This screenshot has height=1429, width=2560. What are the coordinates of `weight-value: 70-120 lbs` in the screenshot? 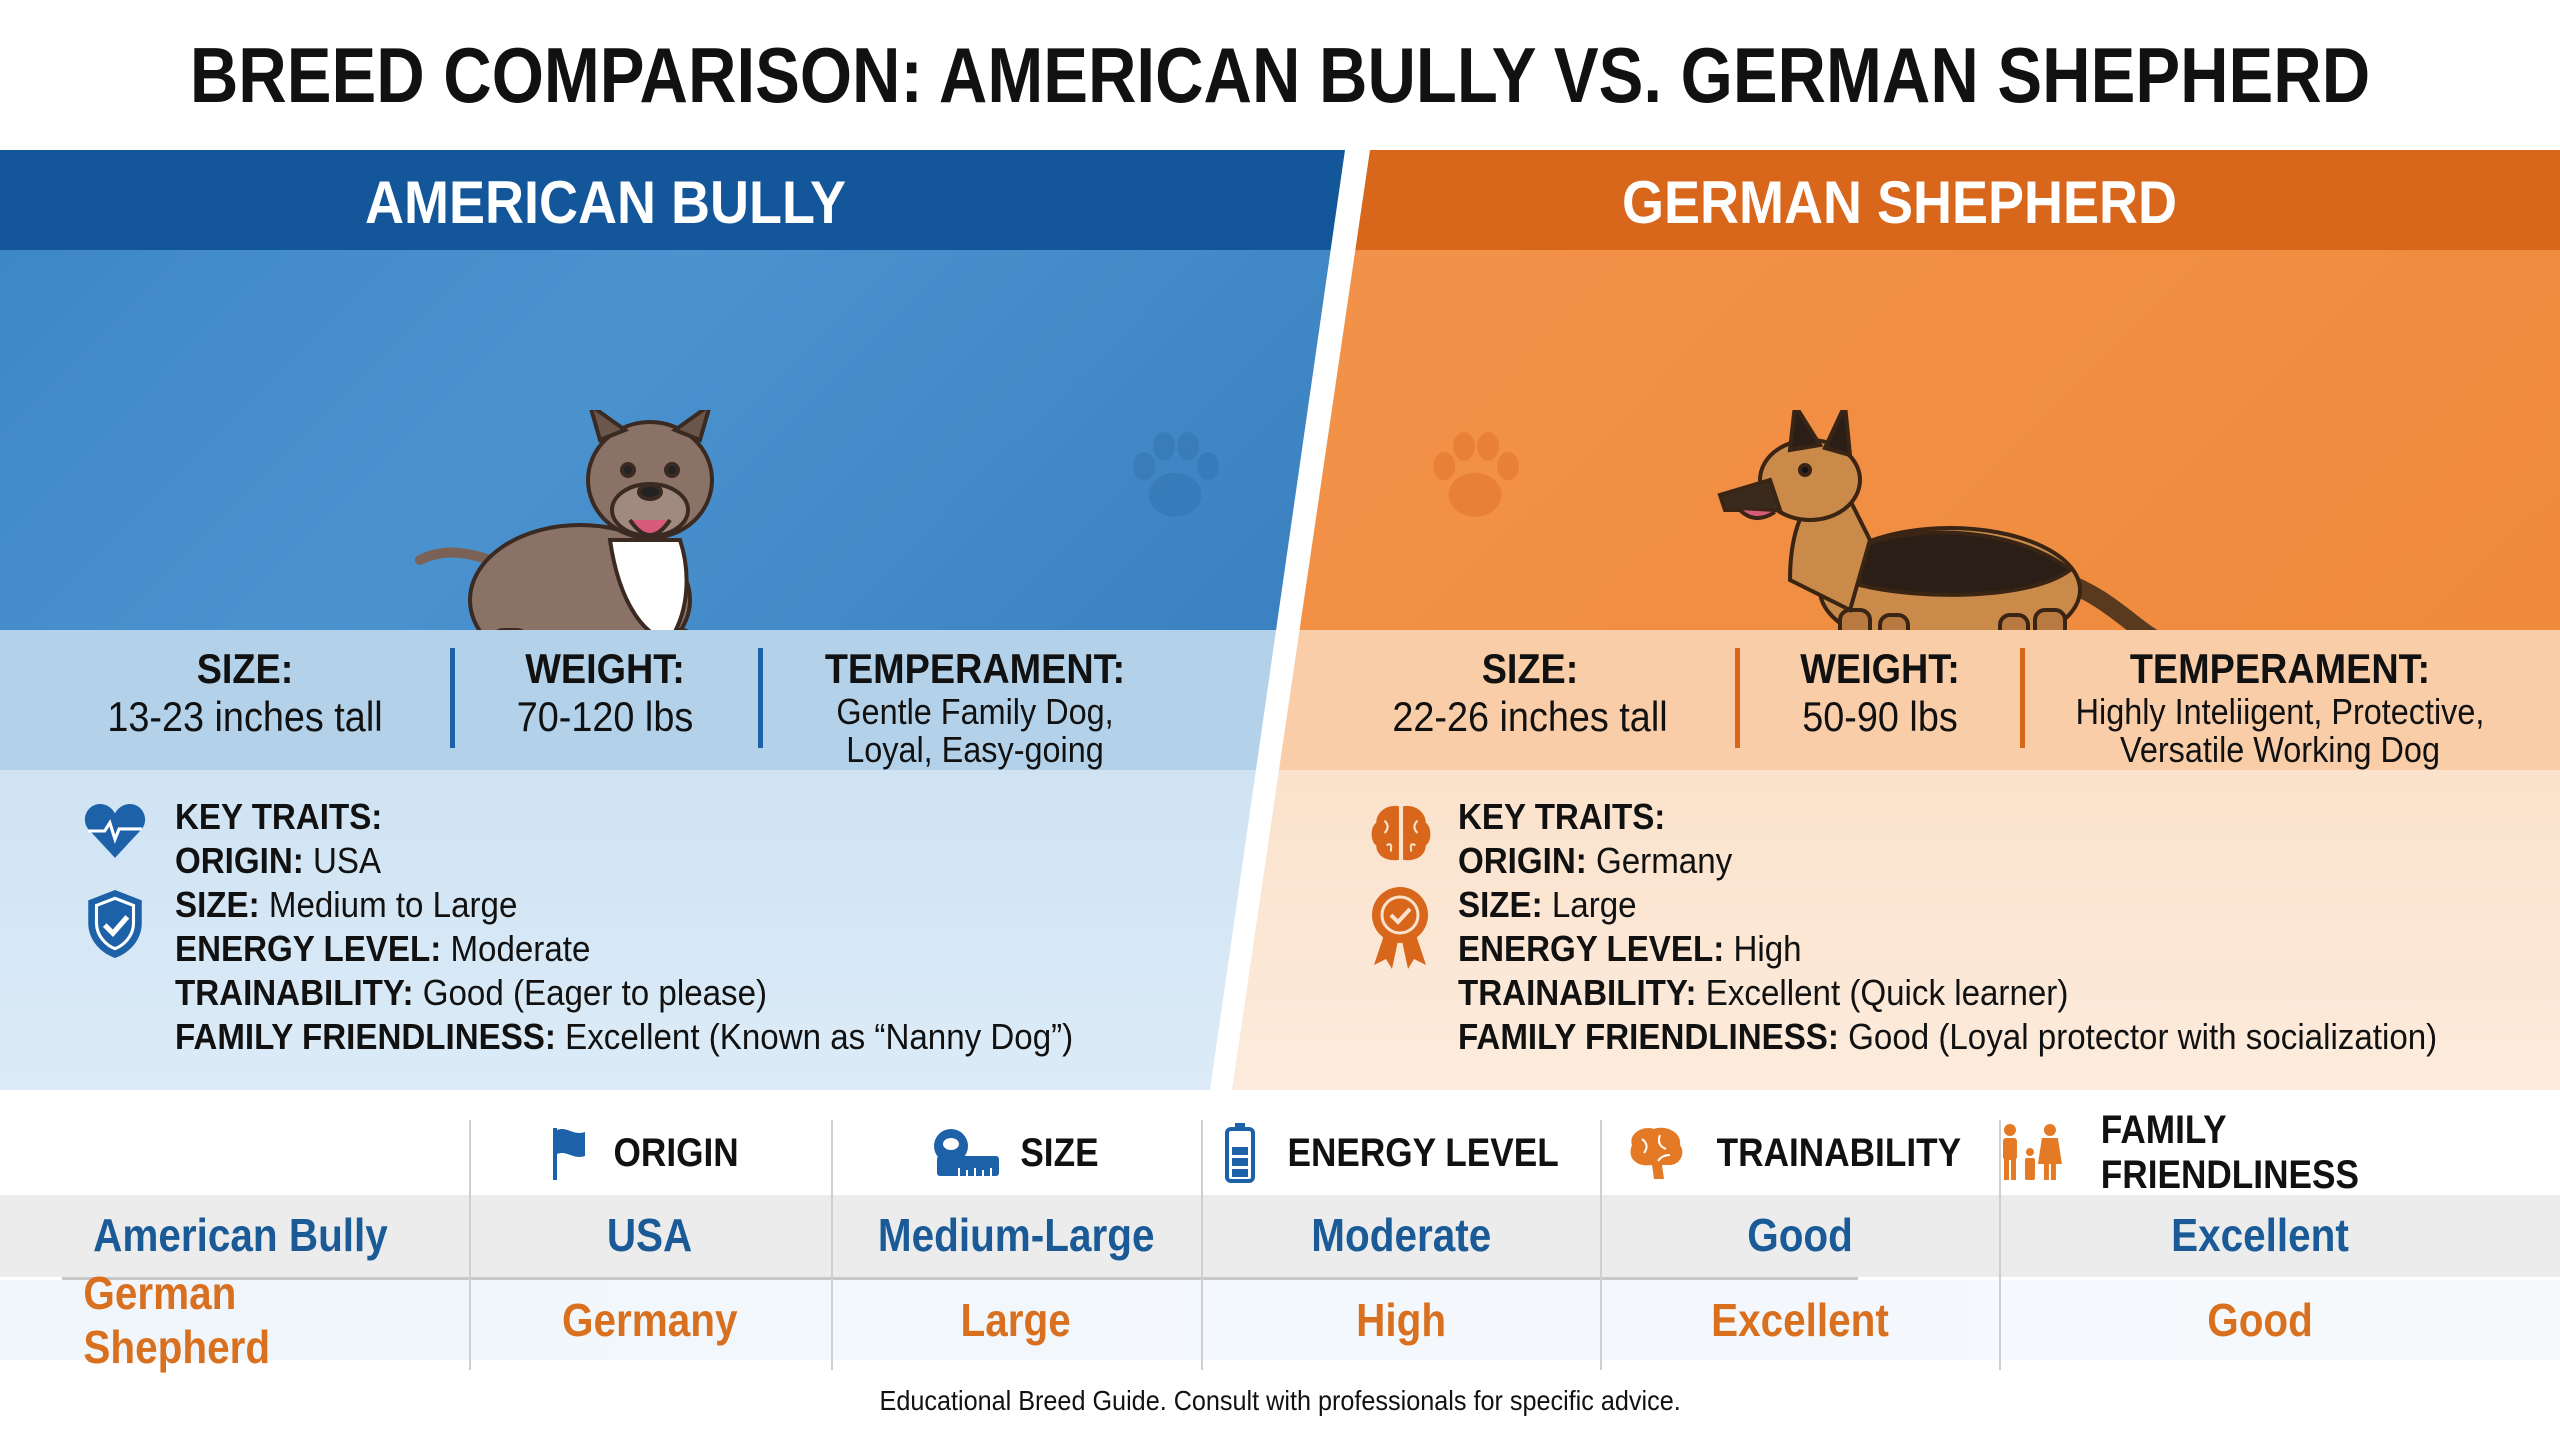 It's located at (605, 716).